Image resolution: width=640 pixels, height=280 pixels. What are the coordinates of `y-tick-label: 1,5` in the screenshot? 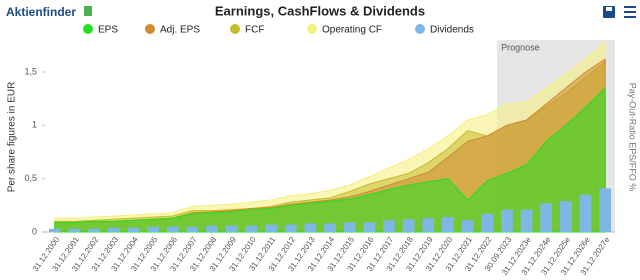 It's located at (30, 71).